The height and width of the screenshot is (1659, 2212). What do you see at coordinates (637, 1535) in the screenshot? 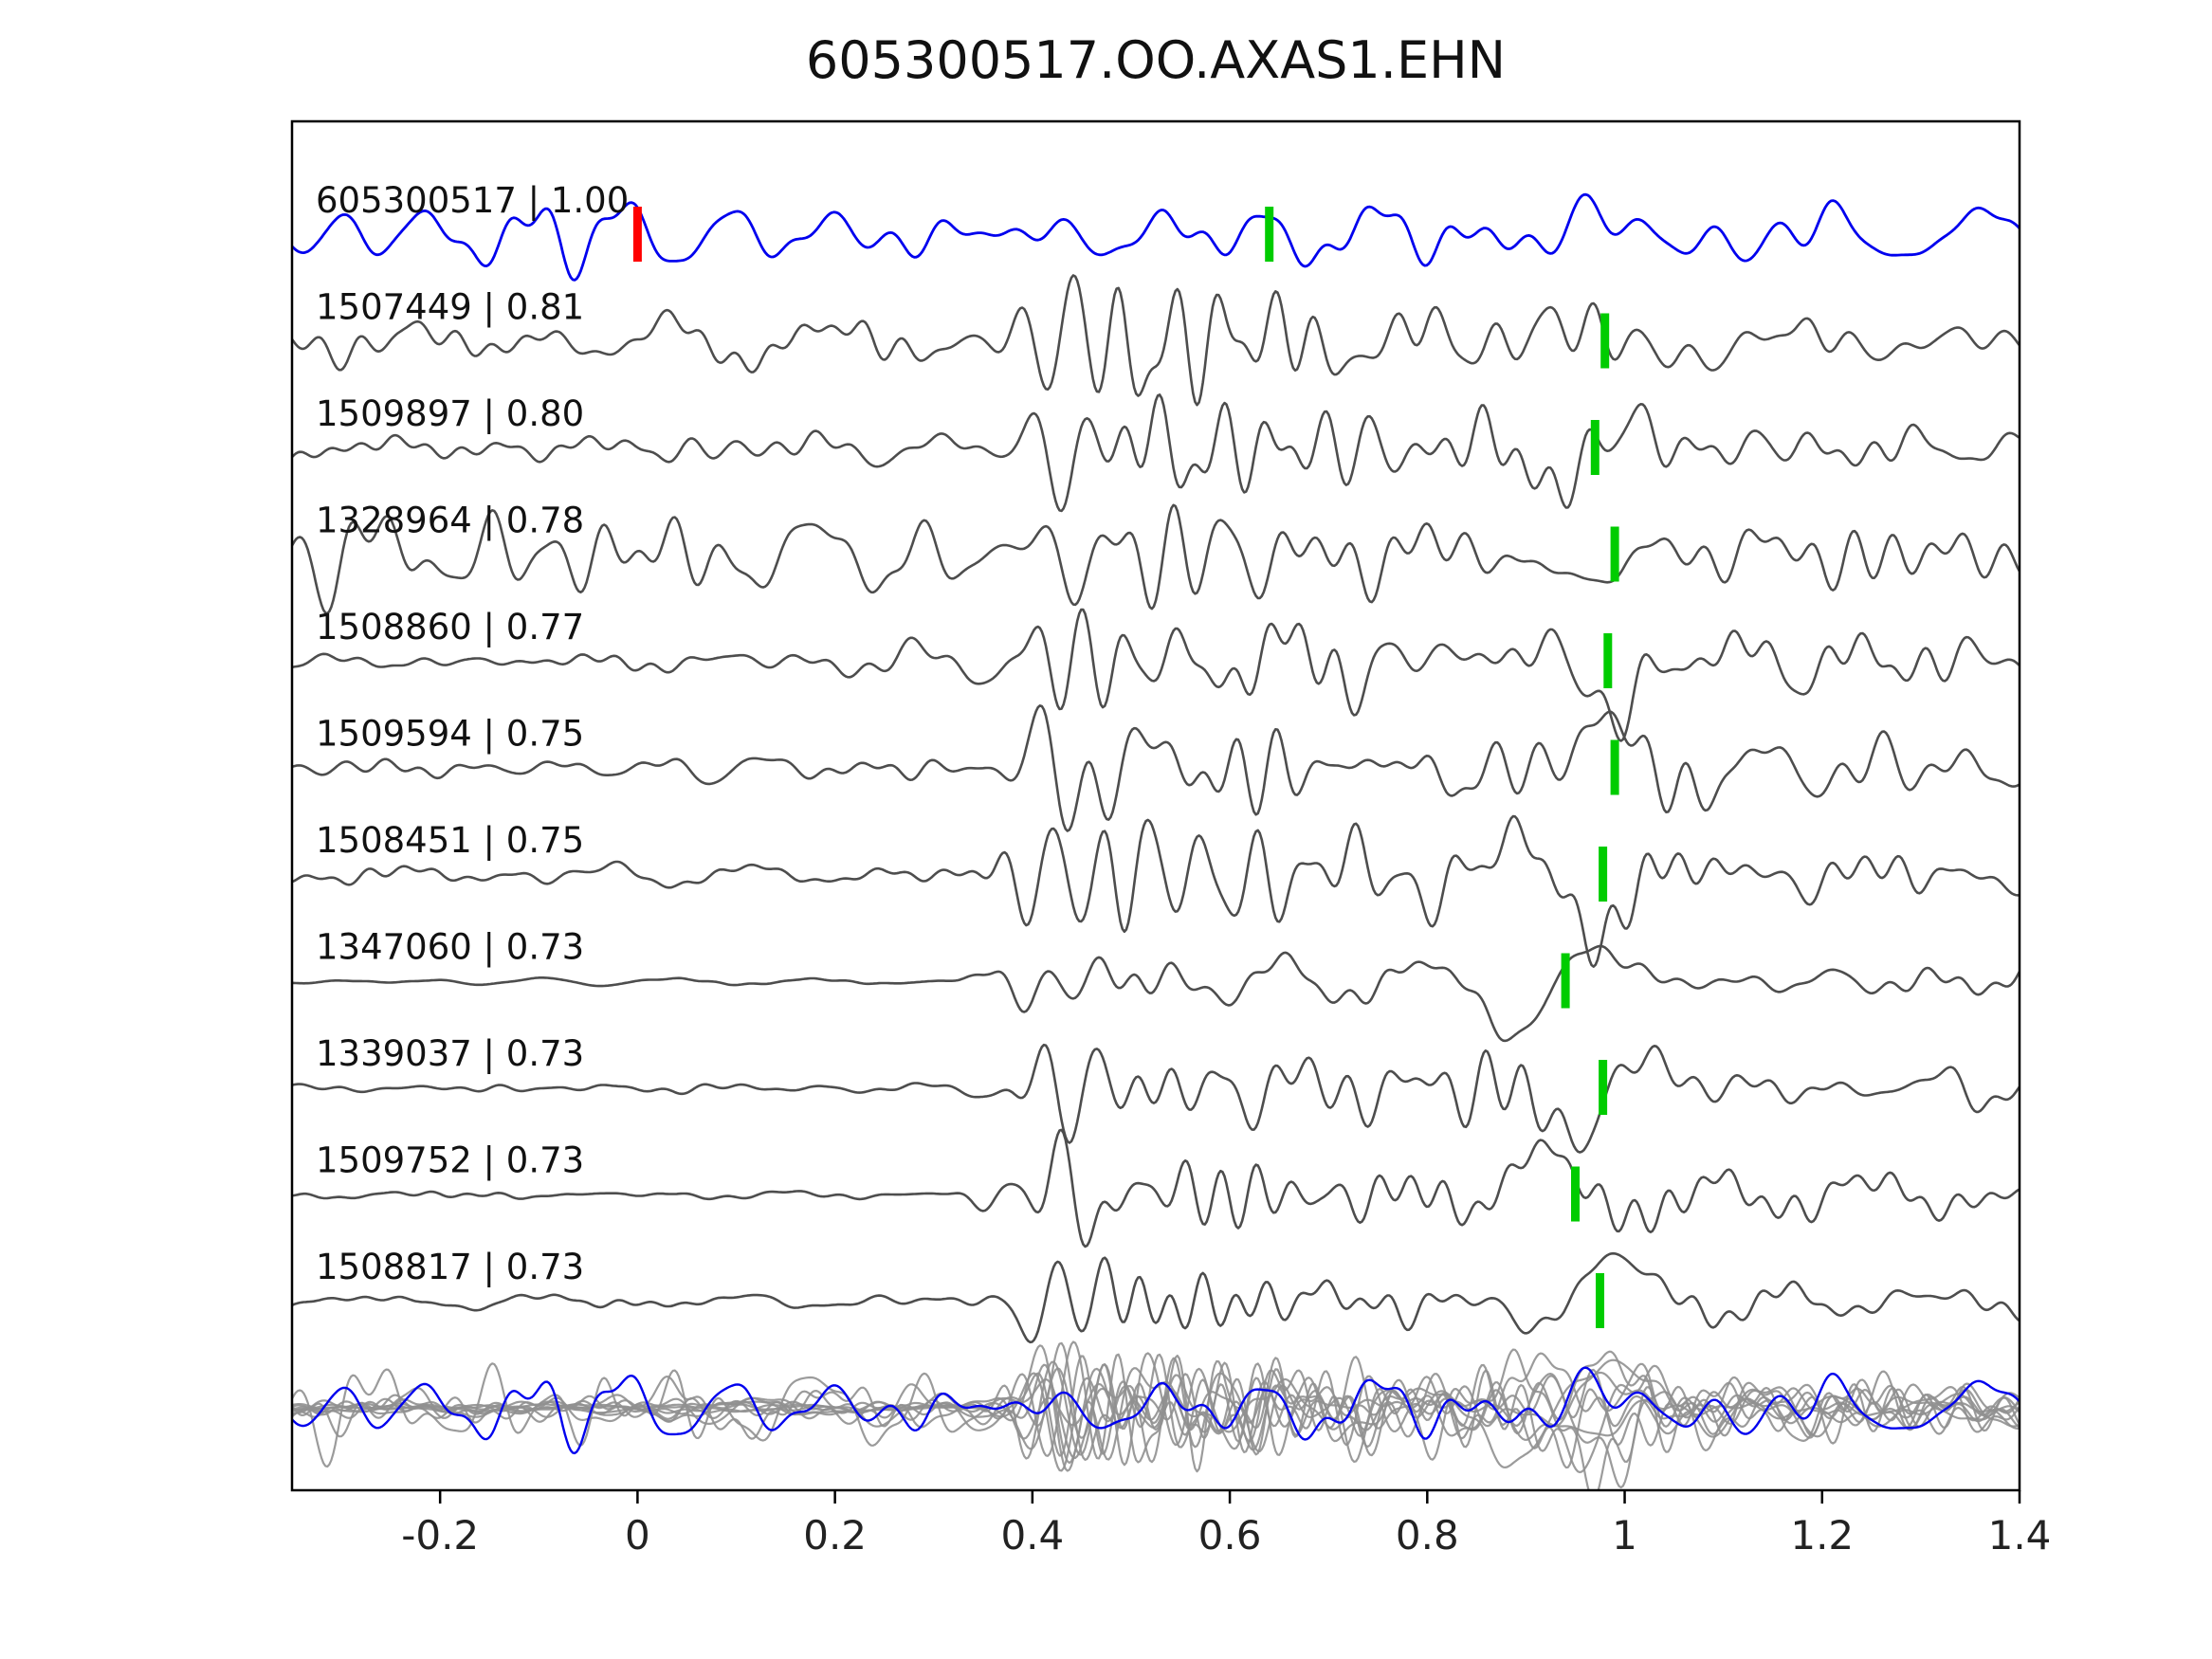
I see `x-tick-label: 0` at bounding box center [637, 1535].